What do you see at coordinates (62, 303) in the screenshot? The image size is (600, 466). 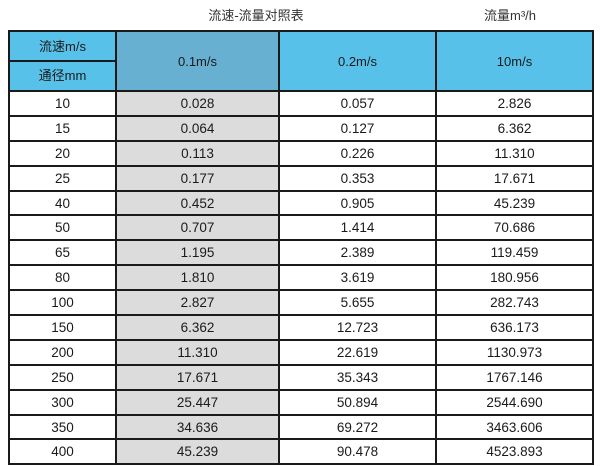 I see `diameter-cell: 100` at bounding box center [62, 303].